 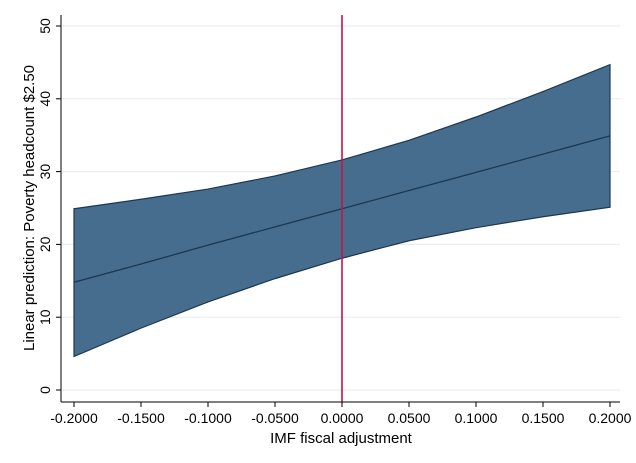 What do you see at coordinates (45, 390) in the screenshot?
I see `y-tick-label: 0` at bounding box center [45, 390].